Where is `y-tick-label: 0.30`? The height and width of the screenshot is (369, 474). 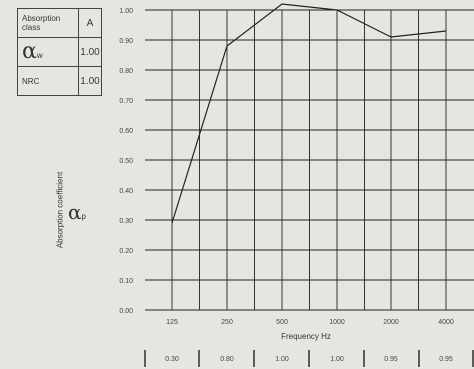
y-tick-label: 0.30 is located at coordinates (126, 221).